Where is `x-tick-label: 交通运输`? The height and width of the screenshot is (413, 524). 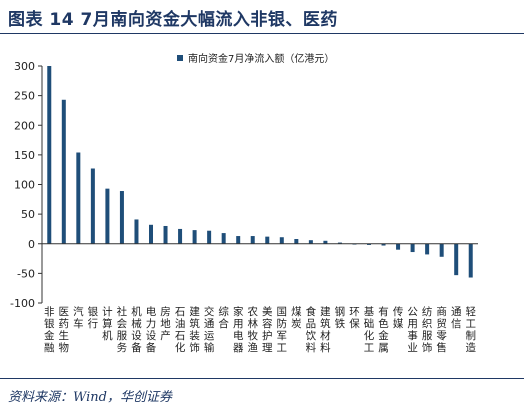
x-tick-label: 交通运输 is located at coordinates (209, 329).